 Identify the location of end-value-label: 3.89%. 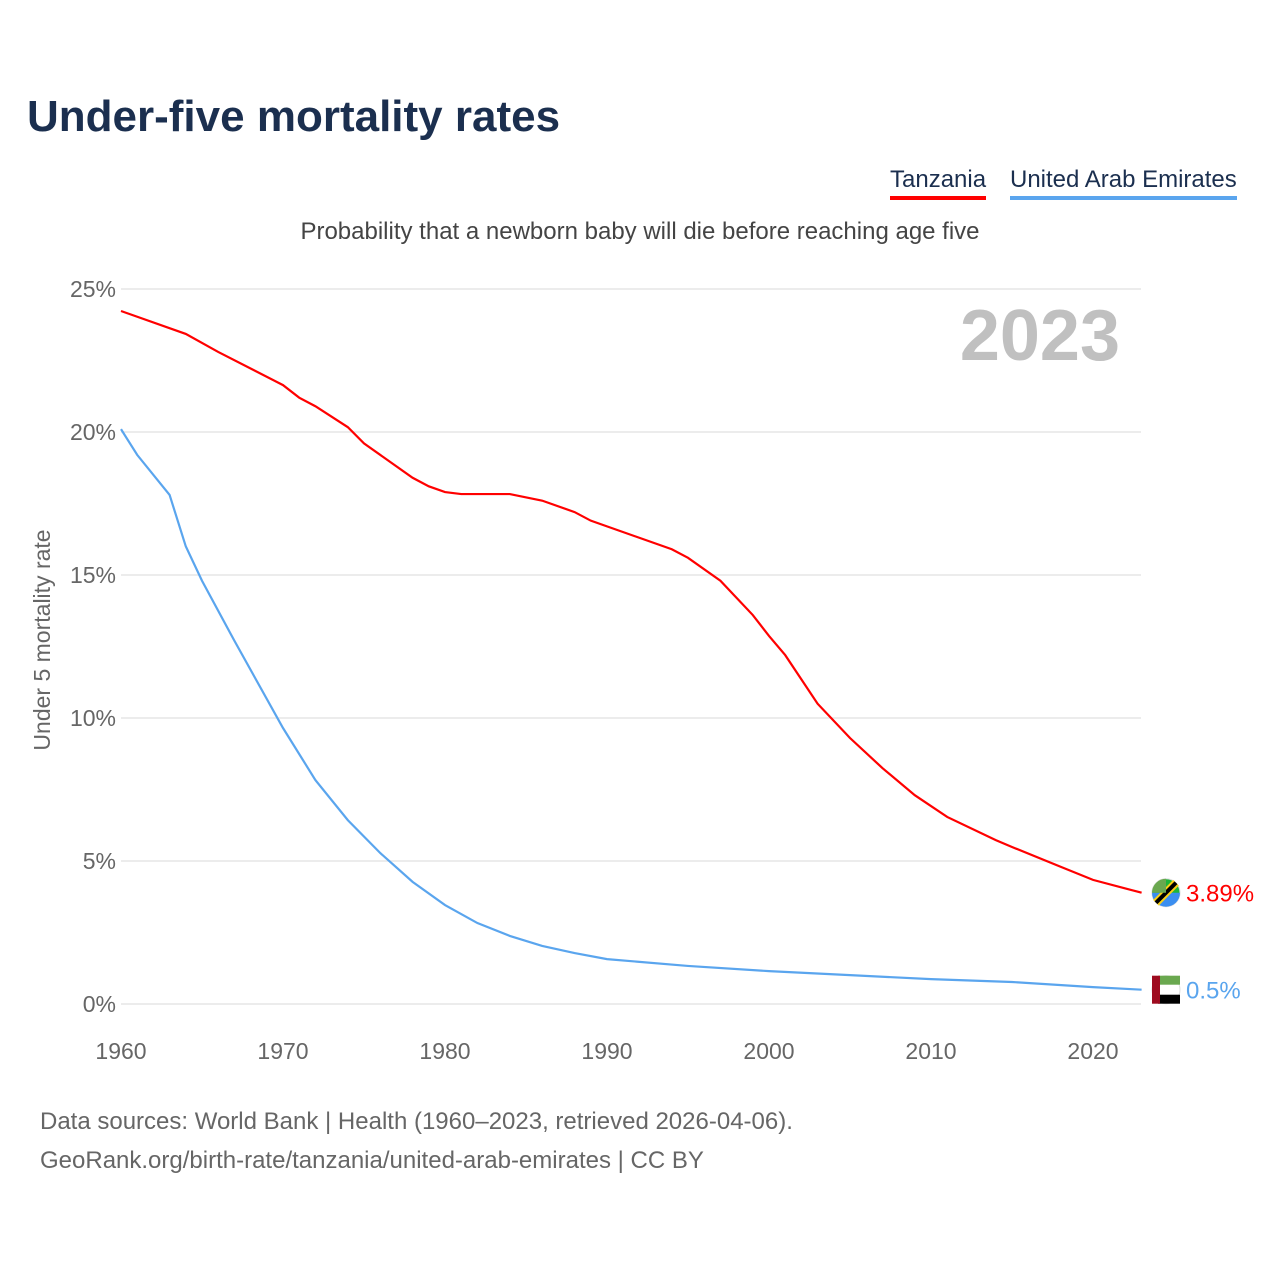
(1220, 894).